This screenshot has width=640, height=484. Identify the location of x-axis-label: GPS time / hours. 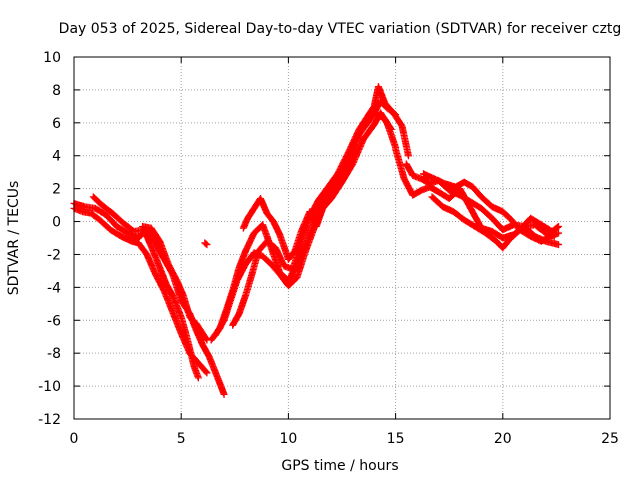
(339, 466).